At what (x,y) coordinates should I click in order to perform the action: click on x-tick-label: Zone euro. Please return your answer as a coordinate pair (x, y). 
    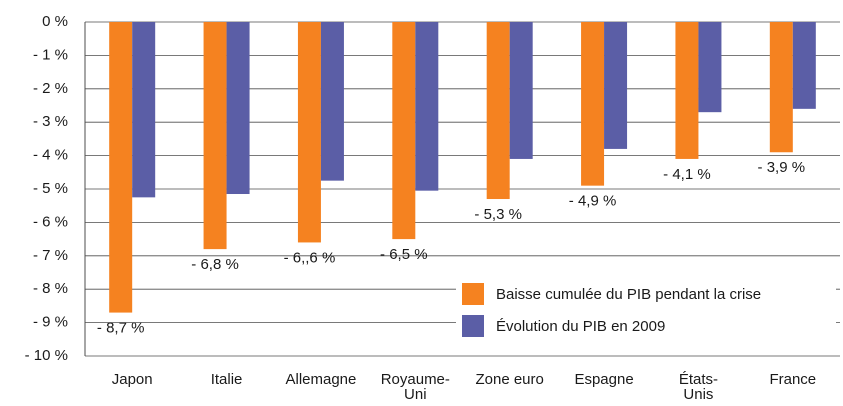
    Looking at the image, I should click on (509, 379).